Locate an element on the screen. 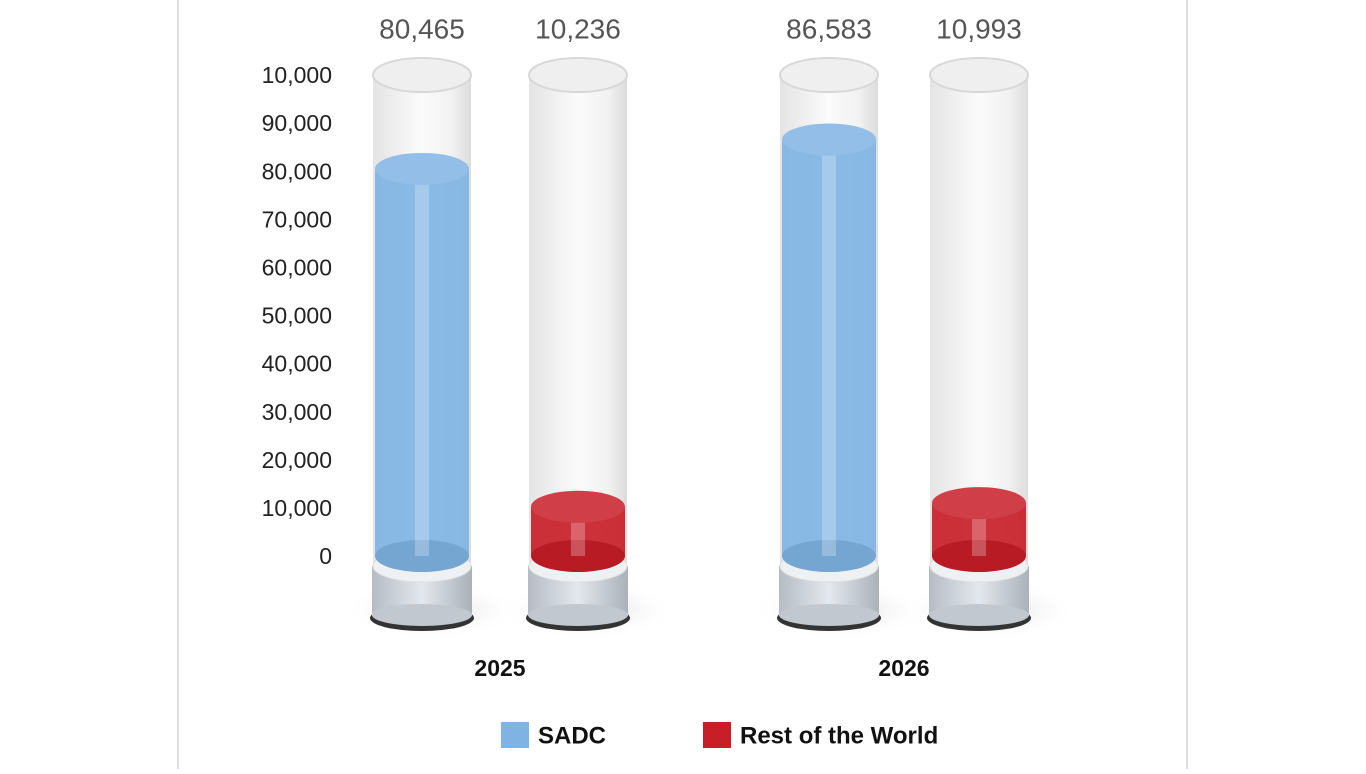 This screenshot has height=774, width=1366. y-tick-label: 50,000 is located at coordinates (297, 316).